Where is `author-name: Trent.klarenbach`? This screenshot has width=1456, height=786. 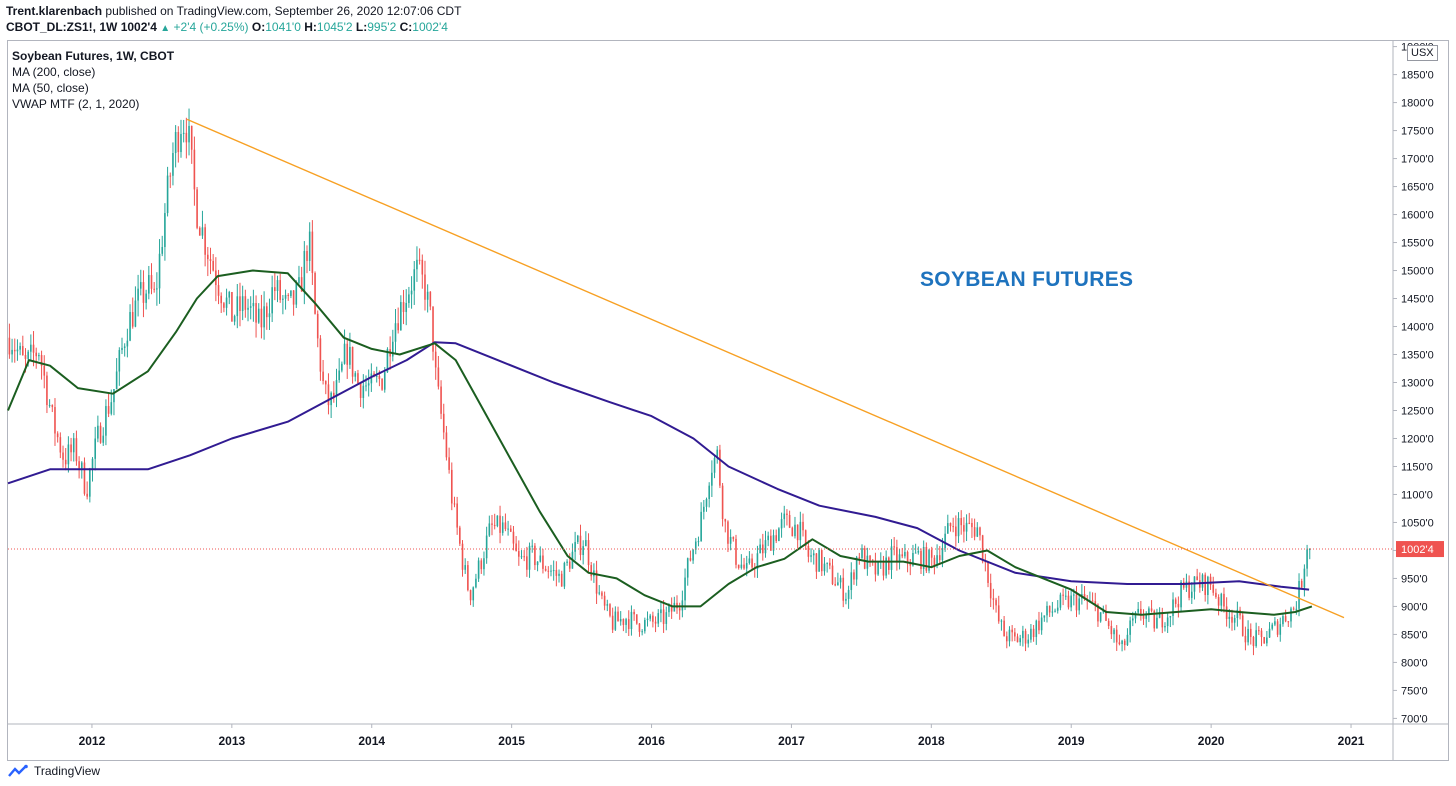
author-name: Trent.klarenbach is located at coordinates (54, 11).